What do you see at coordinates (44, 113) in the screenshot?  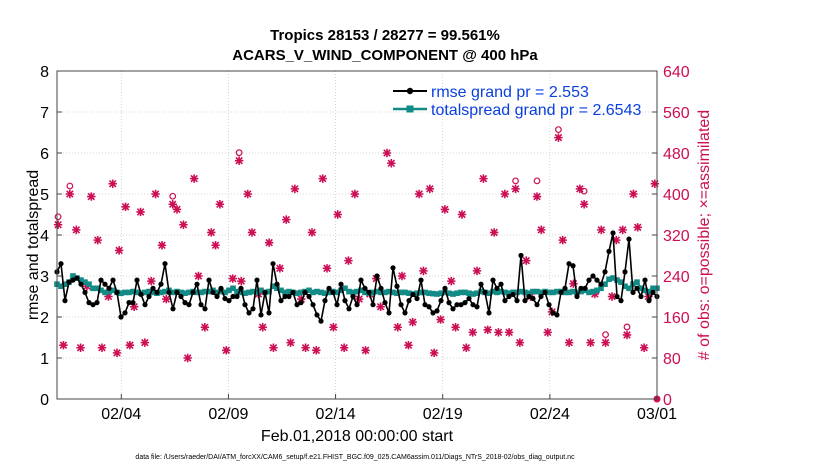 I see `y-tick-label-left: 7` at bounding box center [44, 113].